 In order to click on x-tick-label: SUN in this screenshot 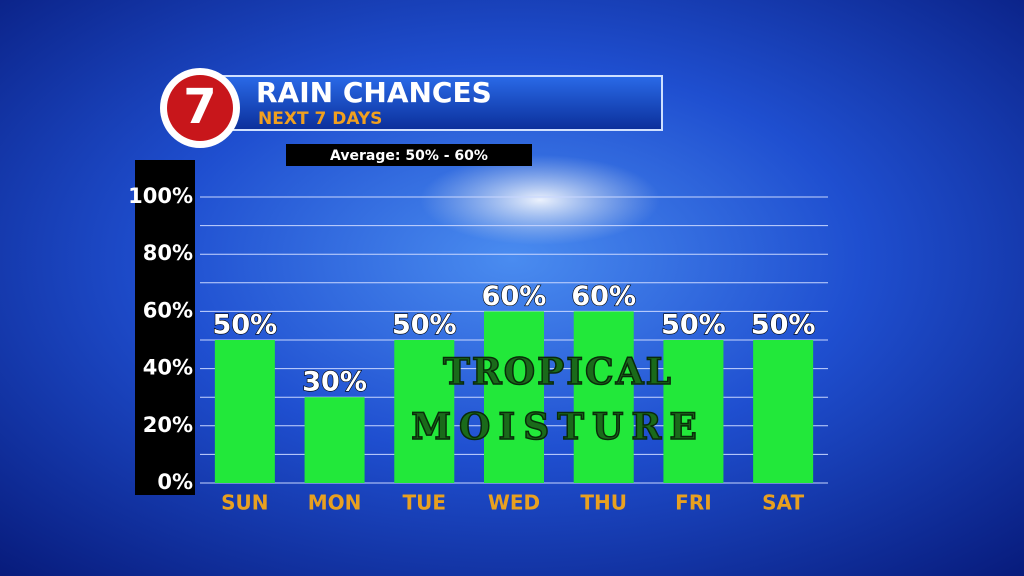, I will do `click(244, 503)`.